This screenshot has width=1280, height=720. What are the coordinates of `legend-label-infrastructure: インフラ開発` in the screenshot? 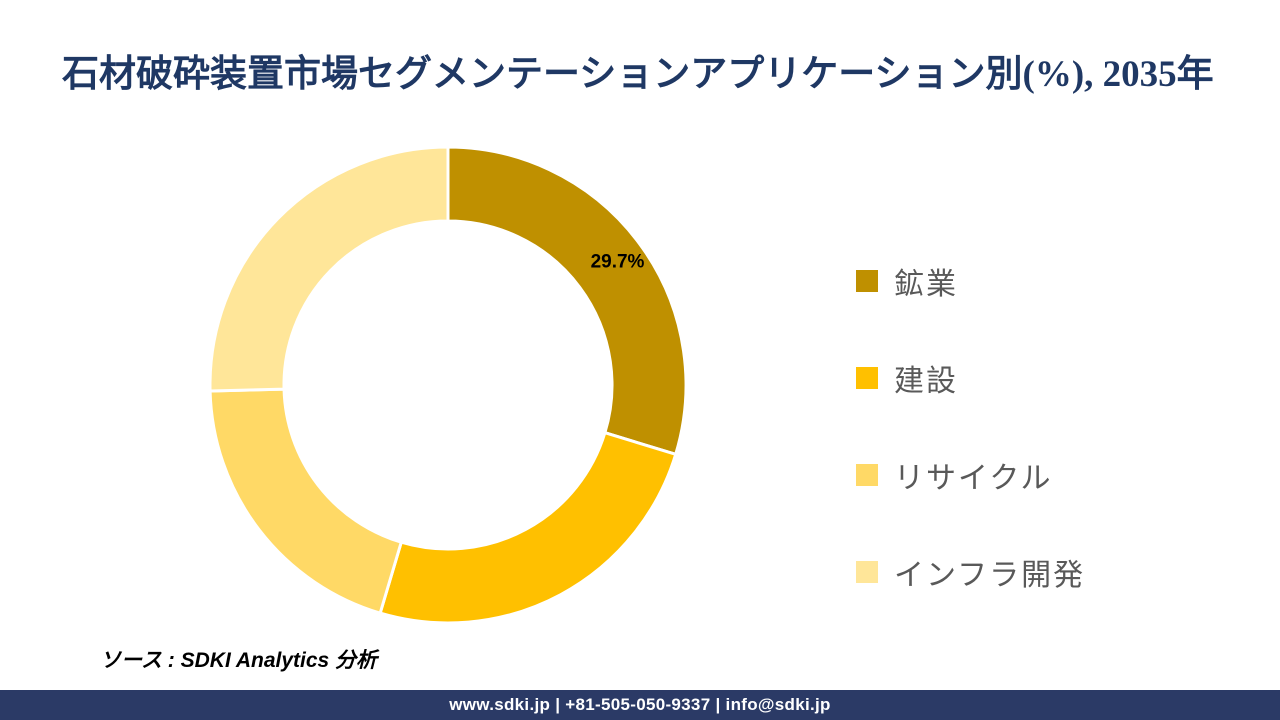 It's located at (990, 575).